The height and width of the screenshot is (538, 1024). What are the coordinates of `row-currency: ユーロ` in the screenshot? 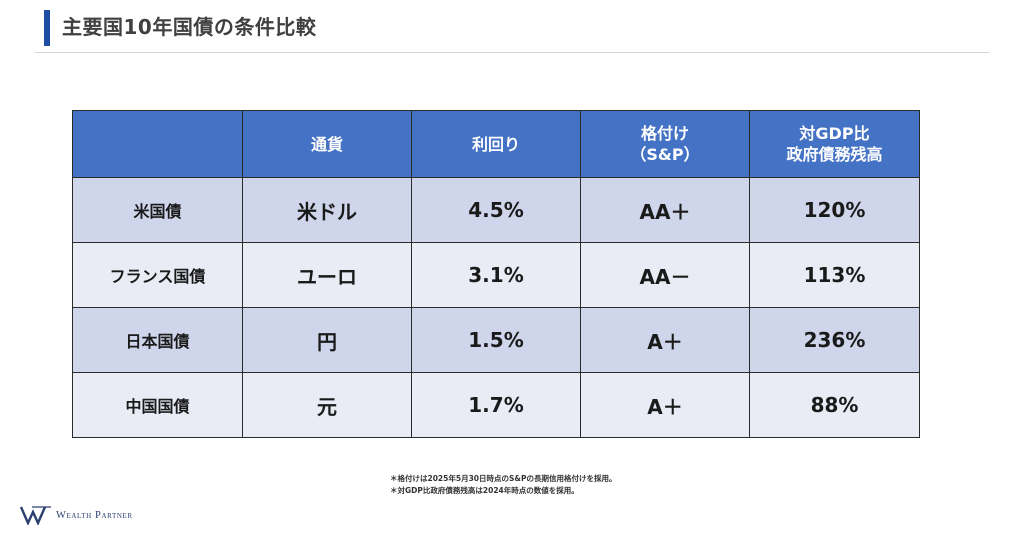 It's located at (327, 275).